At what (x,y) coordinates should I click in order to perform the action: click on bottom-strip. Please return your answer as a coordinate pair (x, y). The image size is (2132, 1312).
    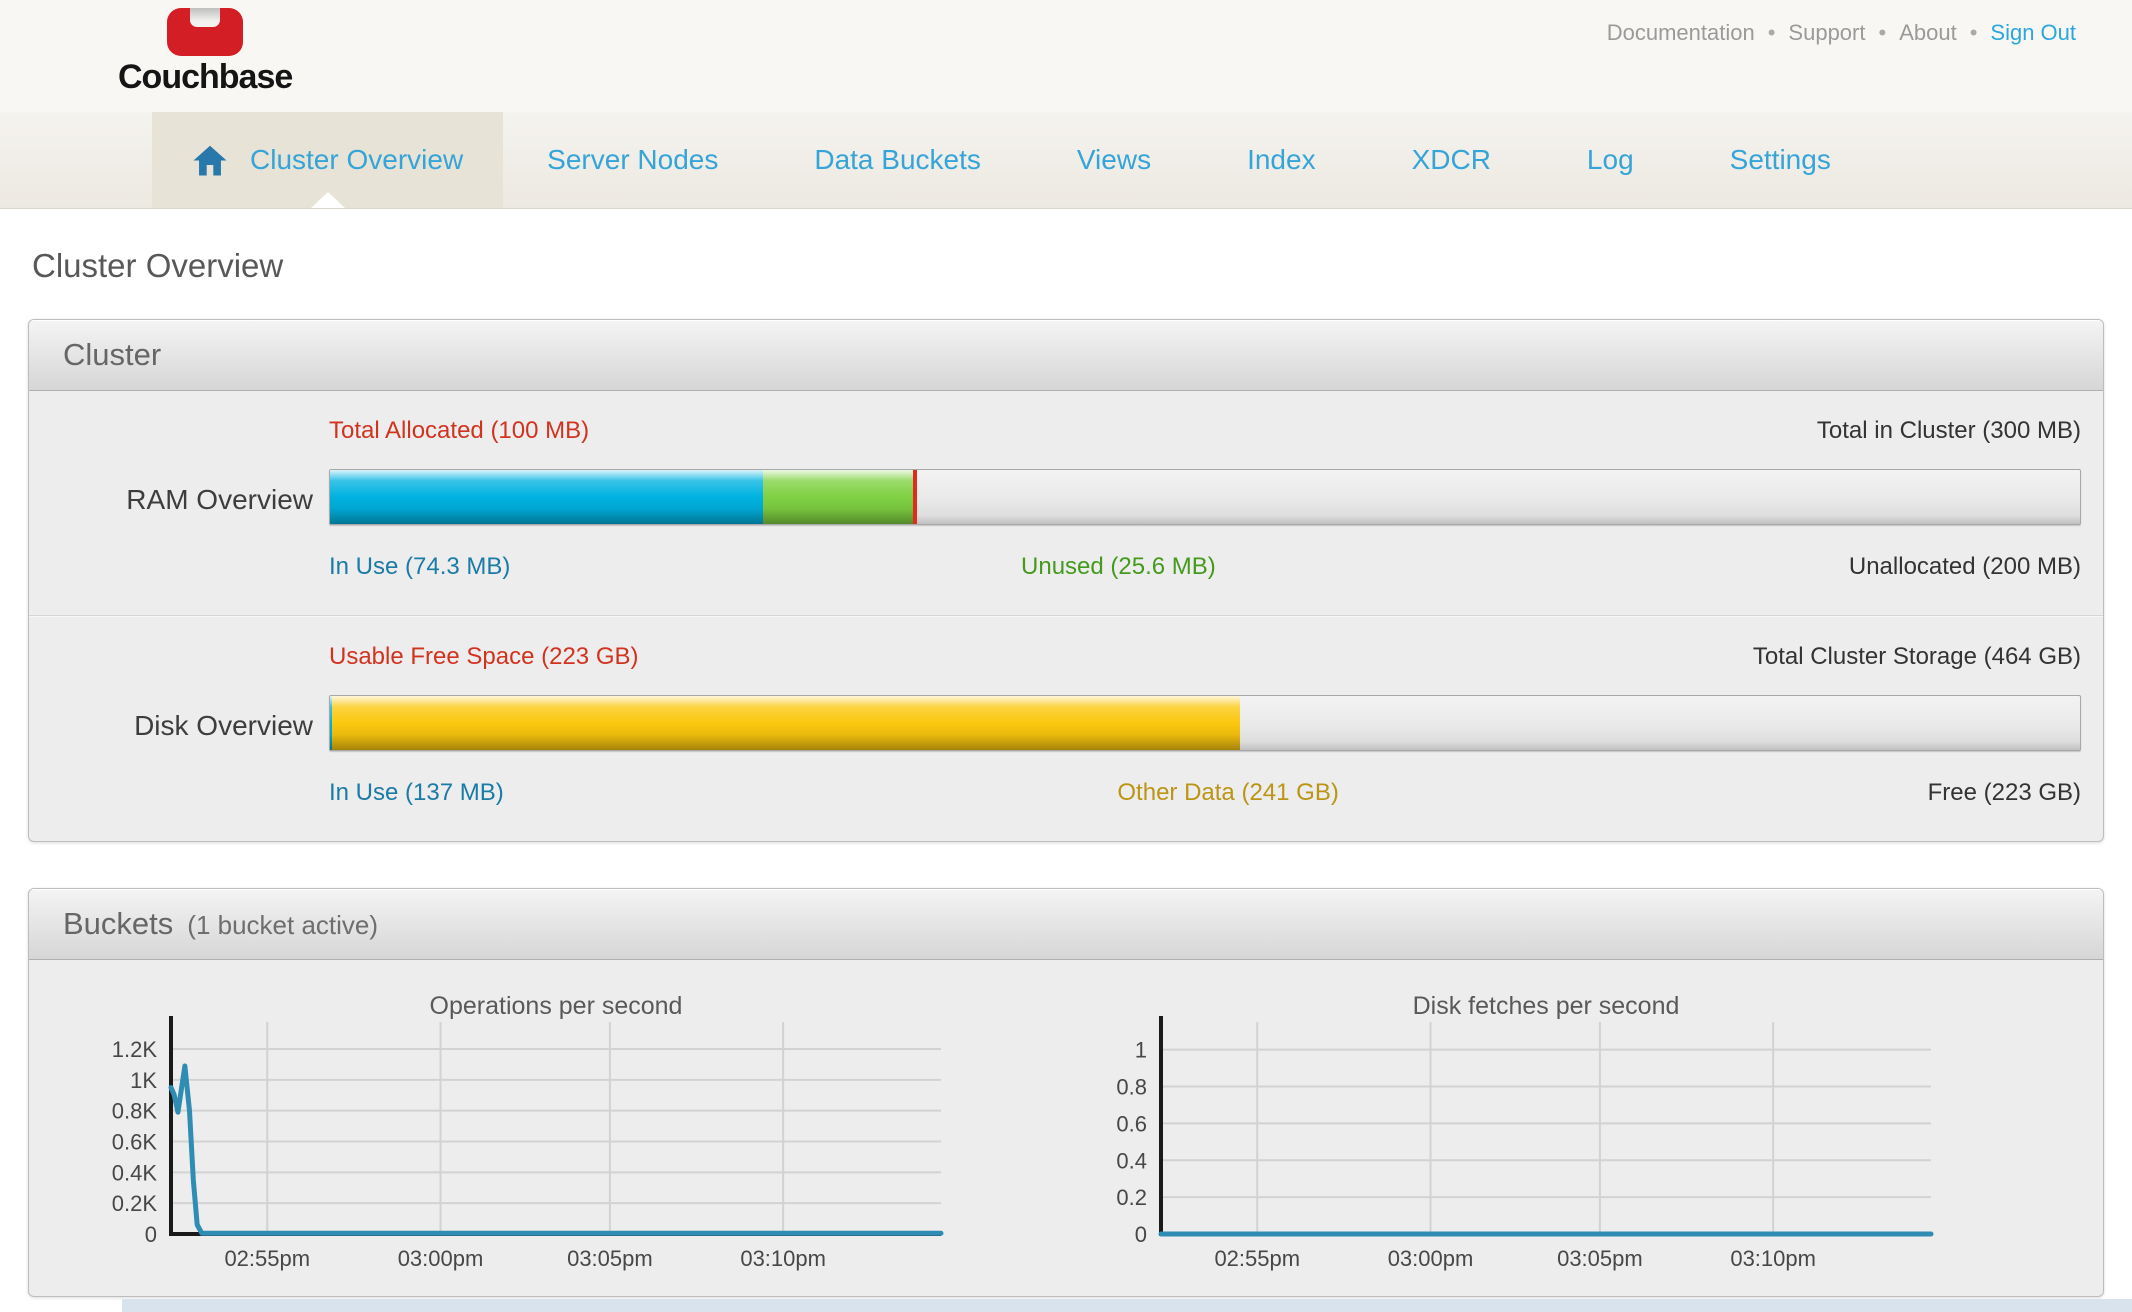
    Looking at the image, I should click on (1127, 1305).